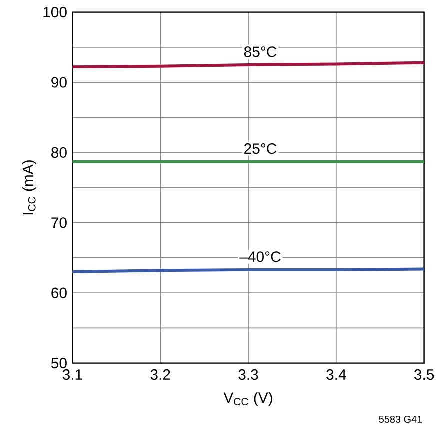  What do you see at coordinates (248, 374) in the screenshot?
I see `x-tick-label: 3.3` at bounding box center [248, 374].